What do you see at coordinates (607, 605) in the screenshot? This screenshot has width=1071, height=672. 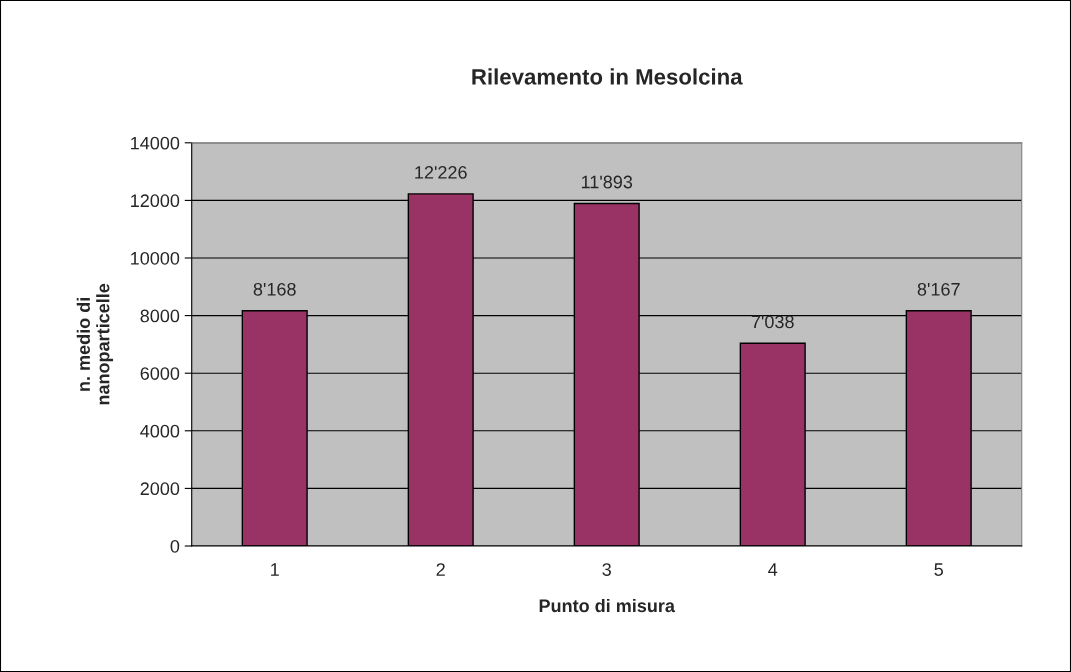 I see `x-axis-title: Punto di misura` at bounding box center [607, 605].